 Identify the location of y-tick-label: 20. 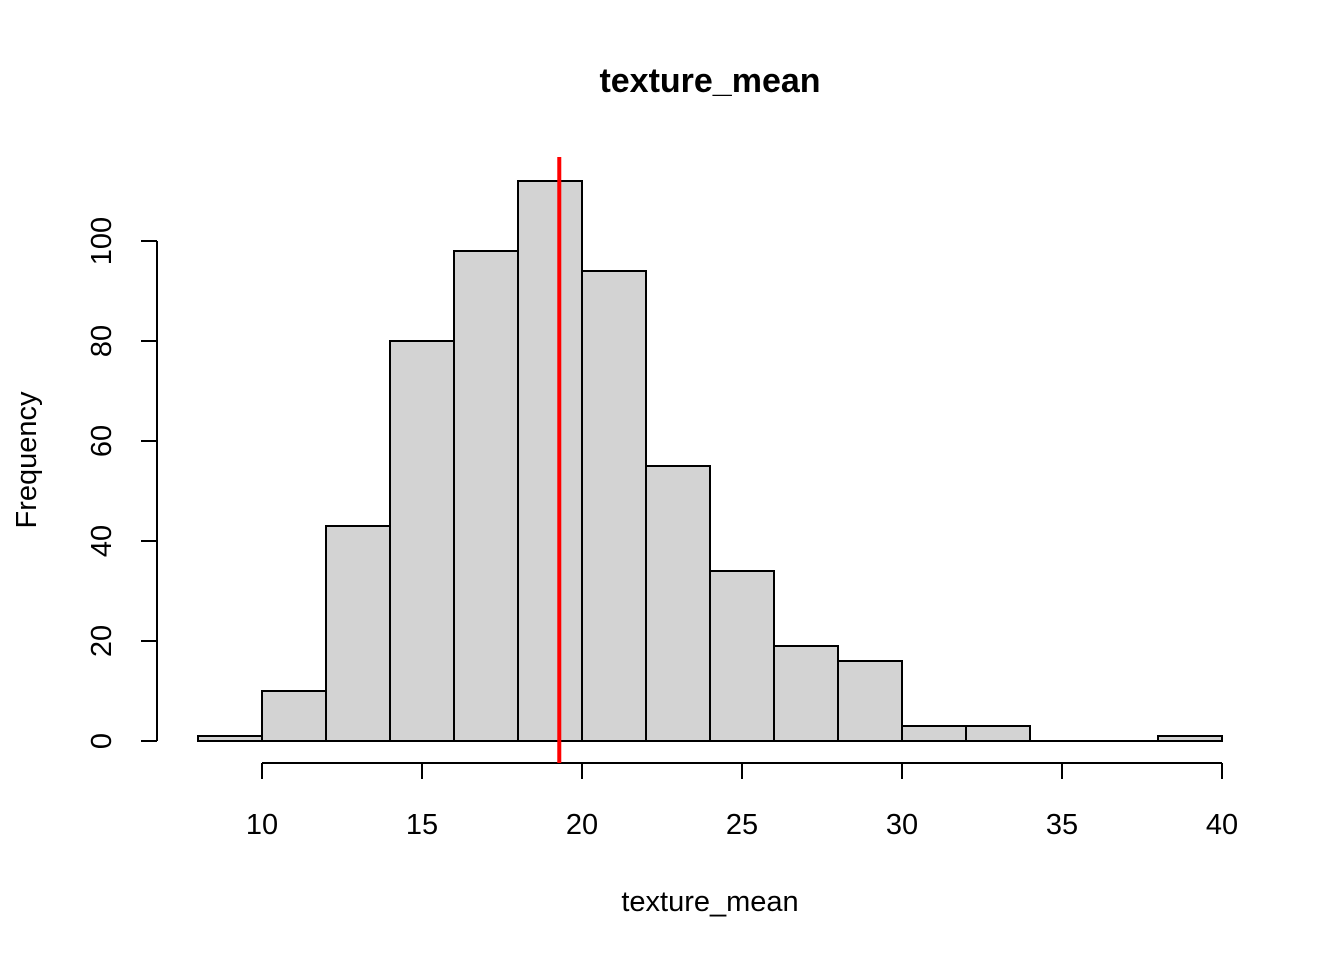
(102, 641).